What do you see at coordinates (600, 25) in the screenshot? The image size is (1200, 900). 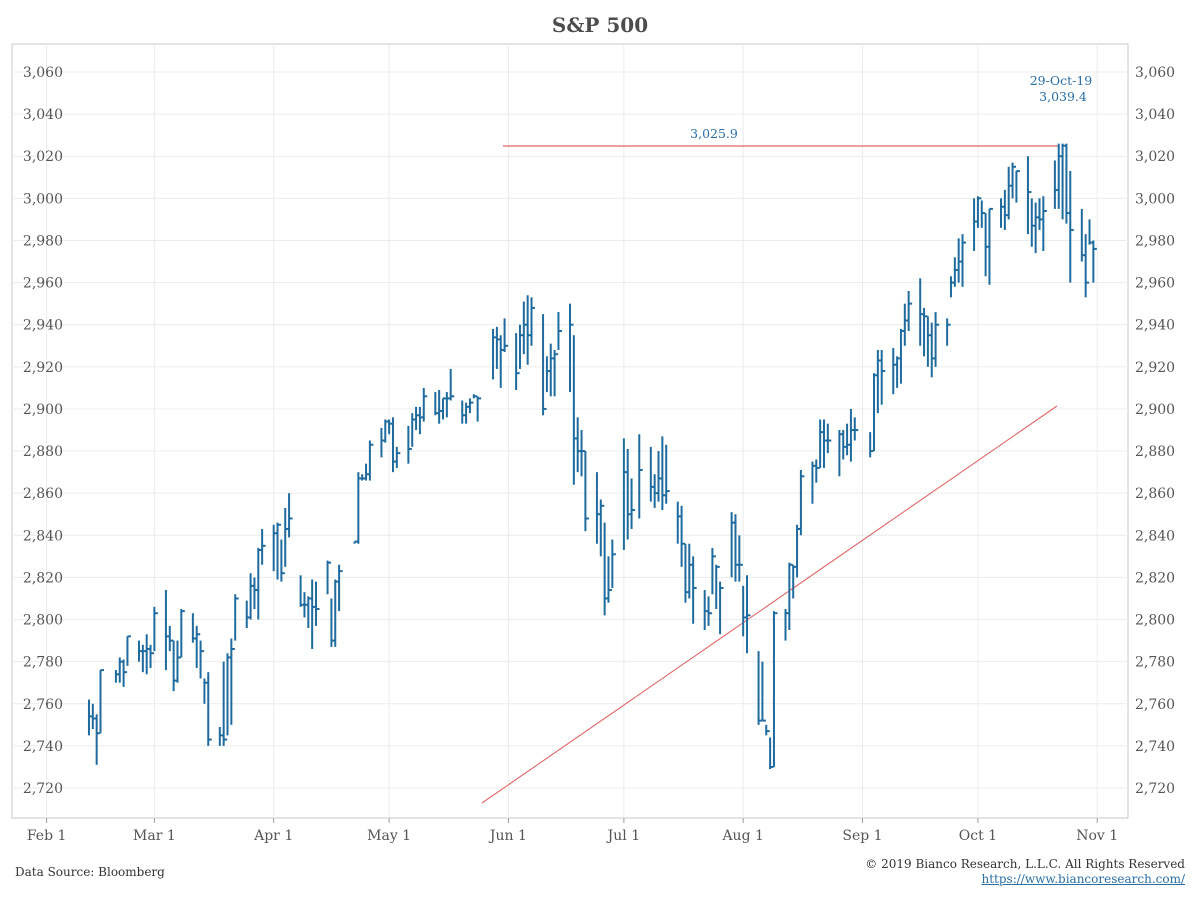 I see `chart-title: S&P 500` at bounding box center [600, 25].